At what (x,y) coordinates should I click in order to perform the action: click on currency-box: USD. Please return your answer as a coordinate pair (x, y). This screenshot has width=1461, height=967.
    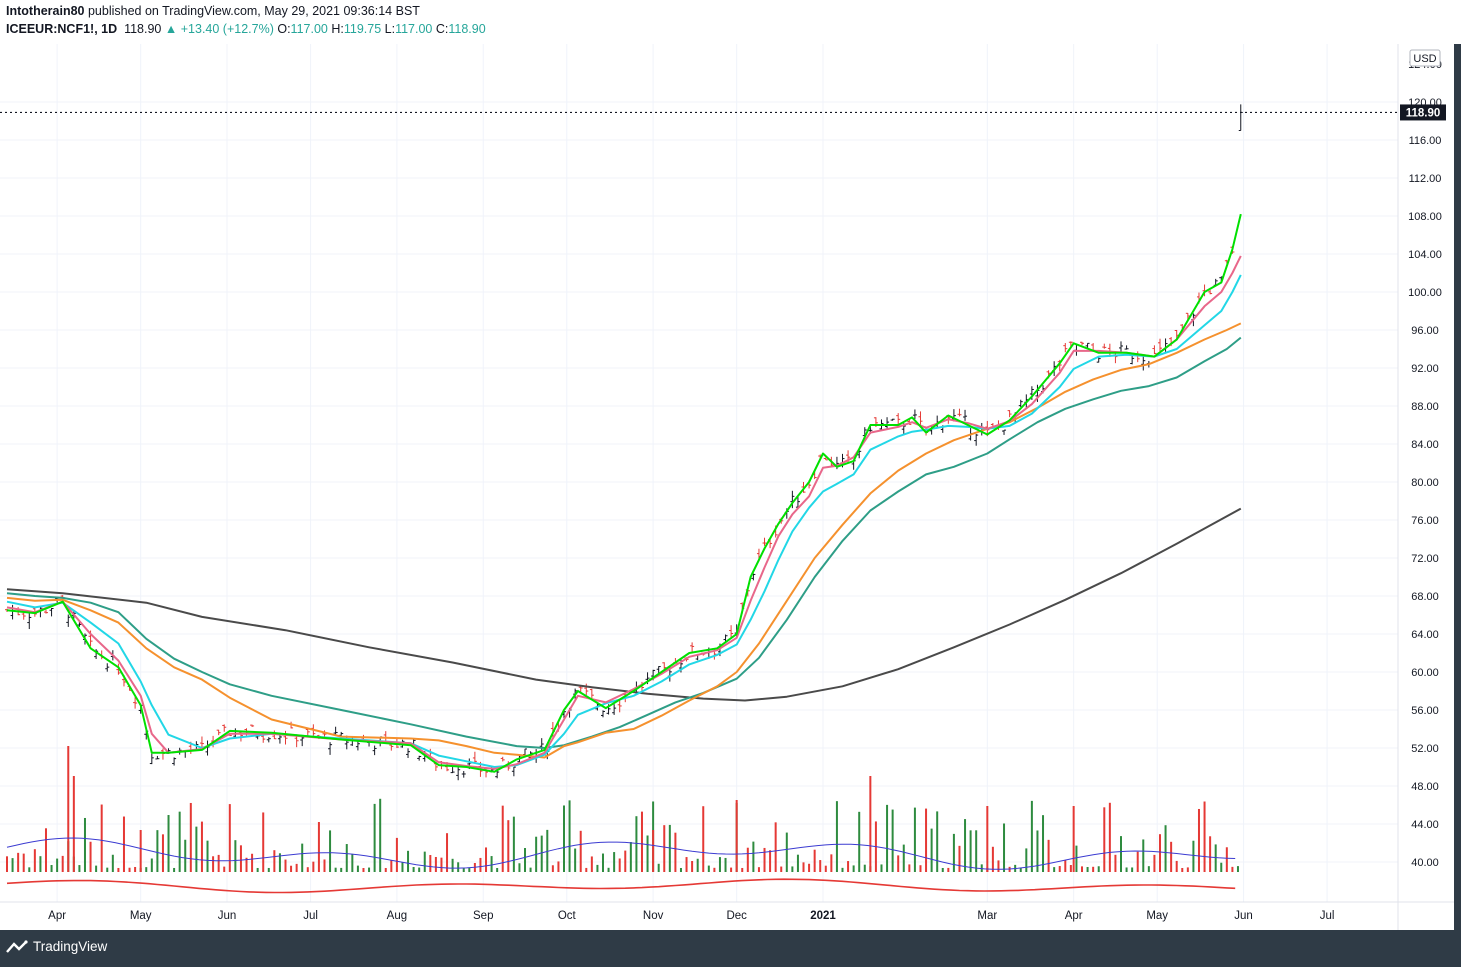
    Looking at the image, I should click on (1425, 58).